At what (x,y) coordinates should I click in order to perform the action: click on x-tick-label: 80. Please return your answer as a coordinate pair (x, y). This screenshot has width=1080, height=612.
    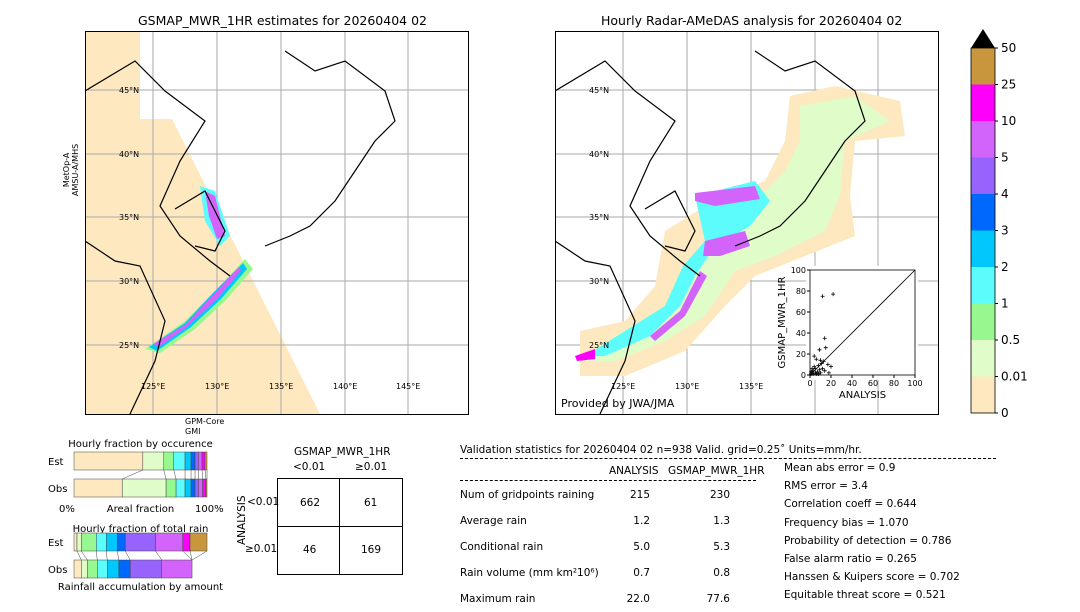
    Looking at the image, I should click on (894, 383).